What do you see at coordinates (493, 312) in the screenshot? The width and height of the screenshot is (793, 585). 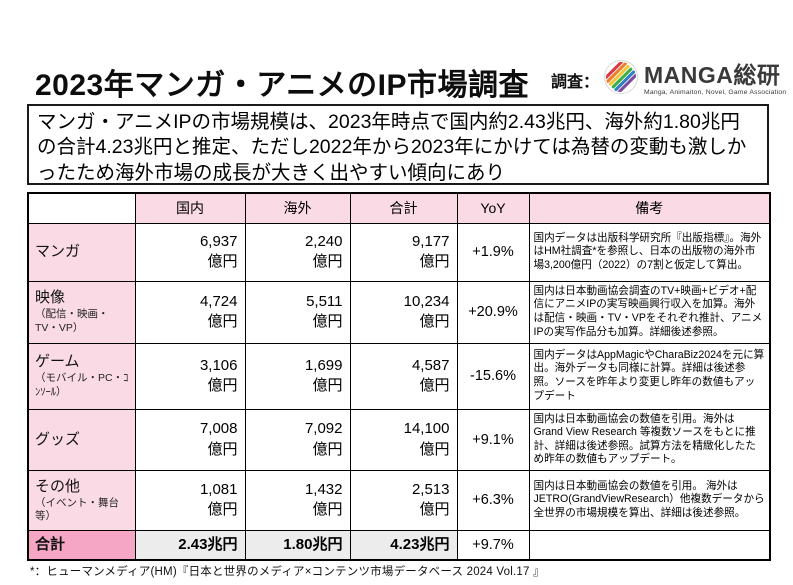 I see `cell-yoy: +20.9%` at bounding box center [493, 312].